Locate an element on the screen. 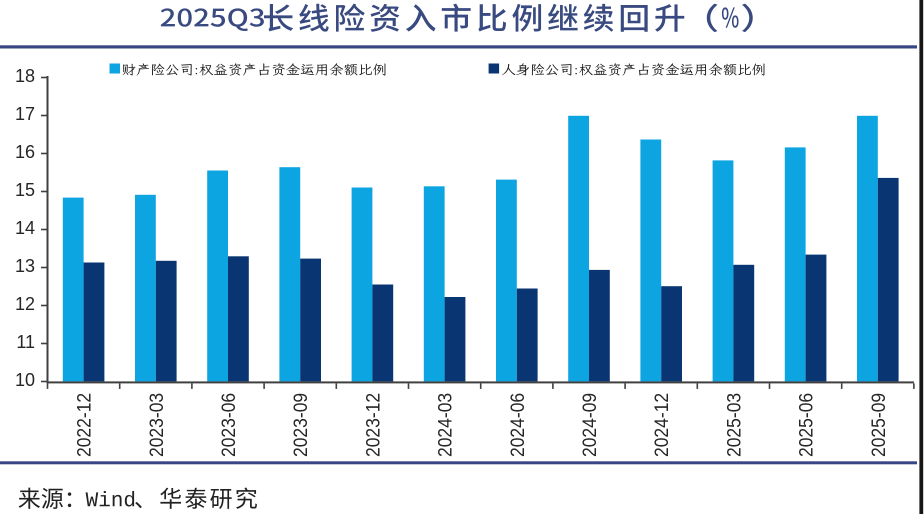 This screenshot has height=519, width=924. svg-text: 2023-06 is located at coordinates (228, 425).